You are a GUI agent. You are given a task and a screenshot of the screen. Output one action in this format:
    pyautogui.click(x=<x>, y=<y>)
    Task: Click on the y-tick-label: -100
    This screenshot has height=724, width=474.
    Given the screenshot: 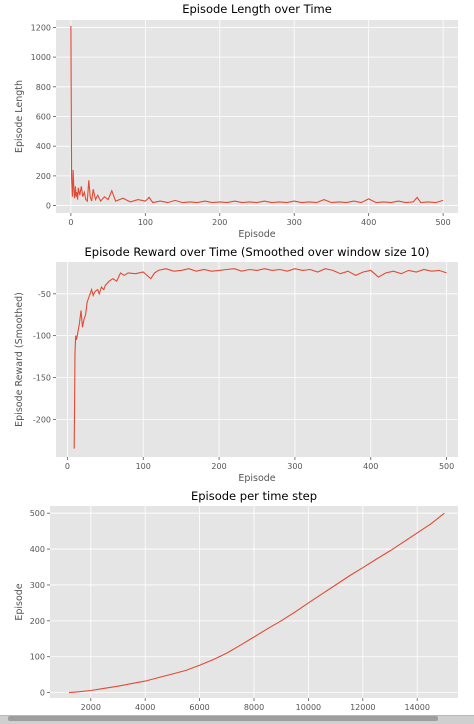 What is the action you would take?
    pyautogui.click(x=42, y=336)
    